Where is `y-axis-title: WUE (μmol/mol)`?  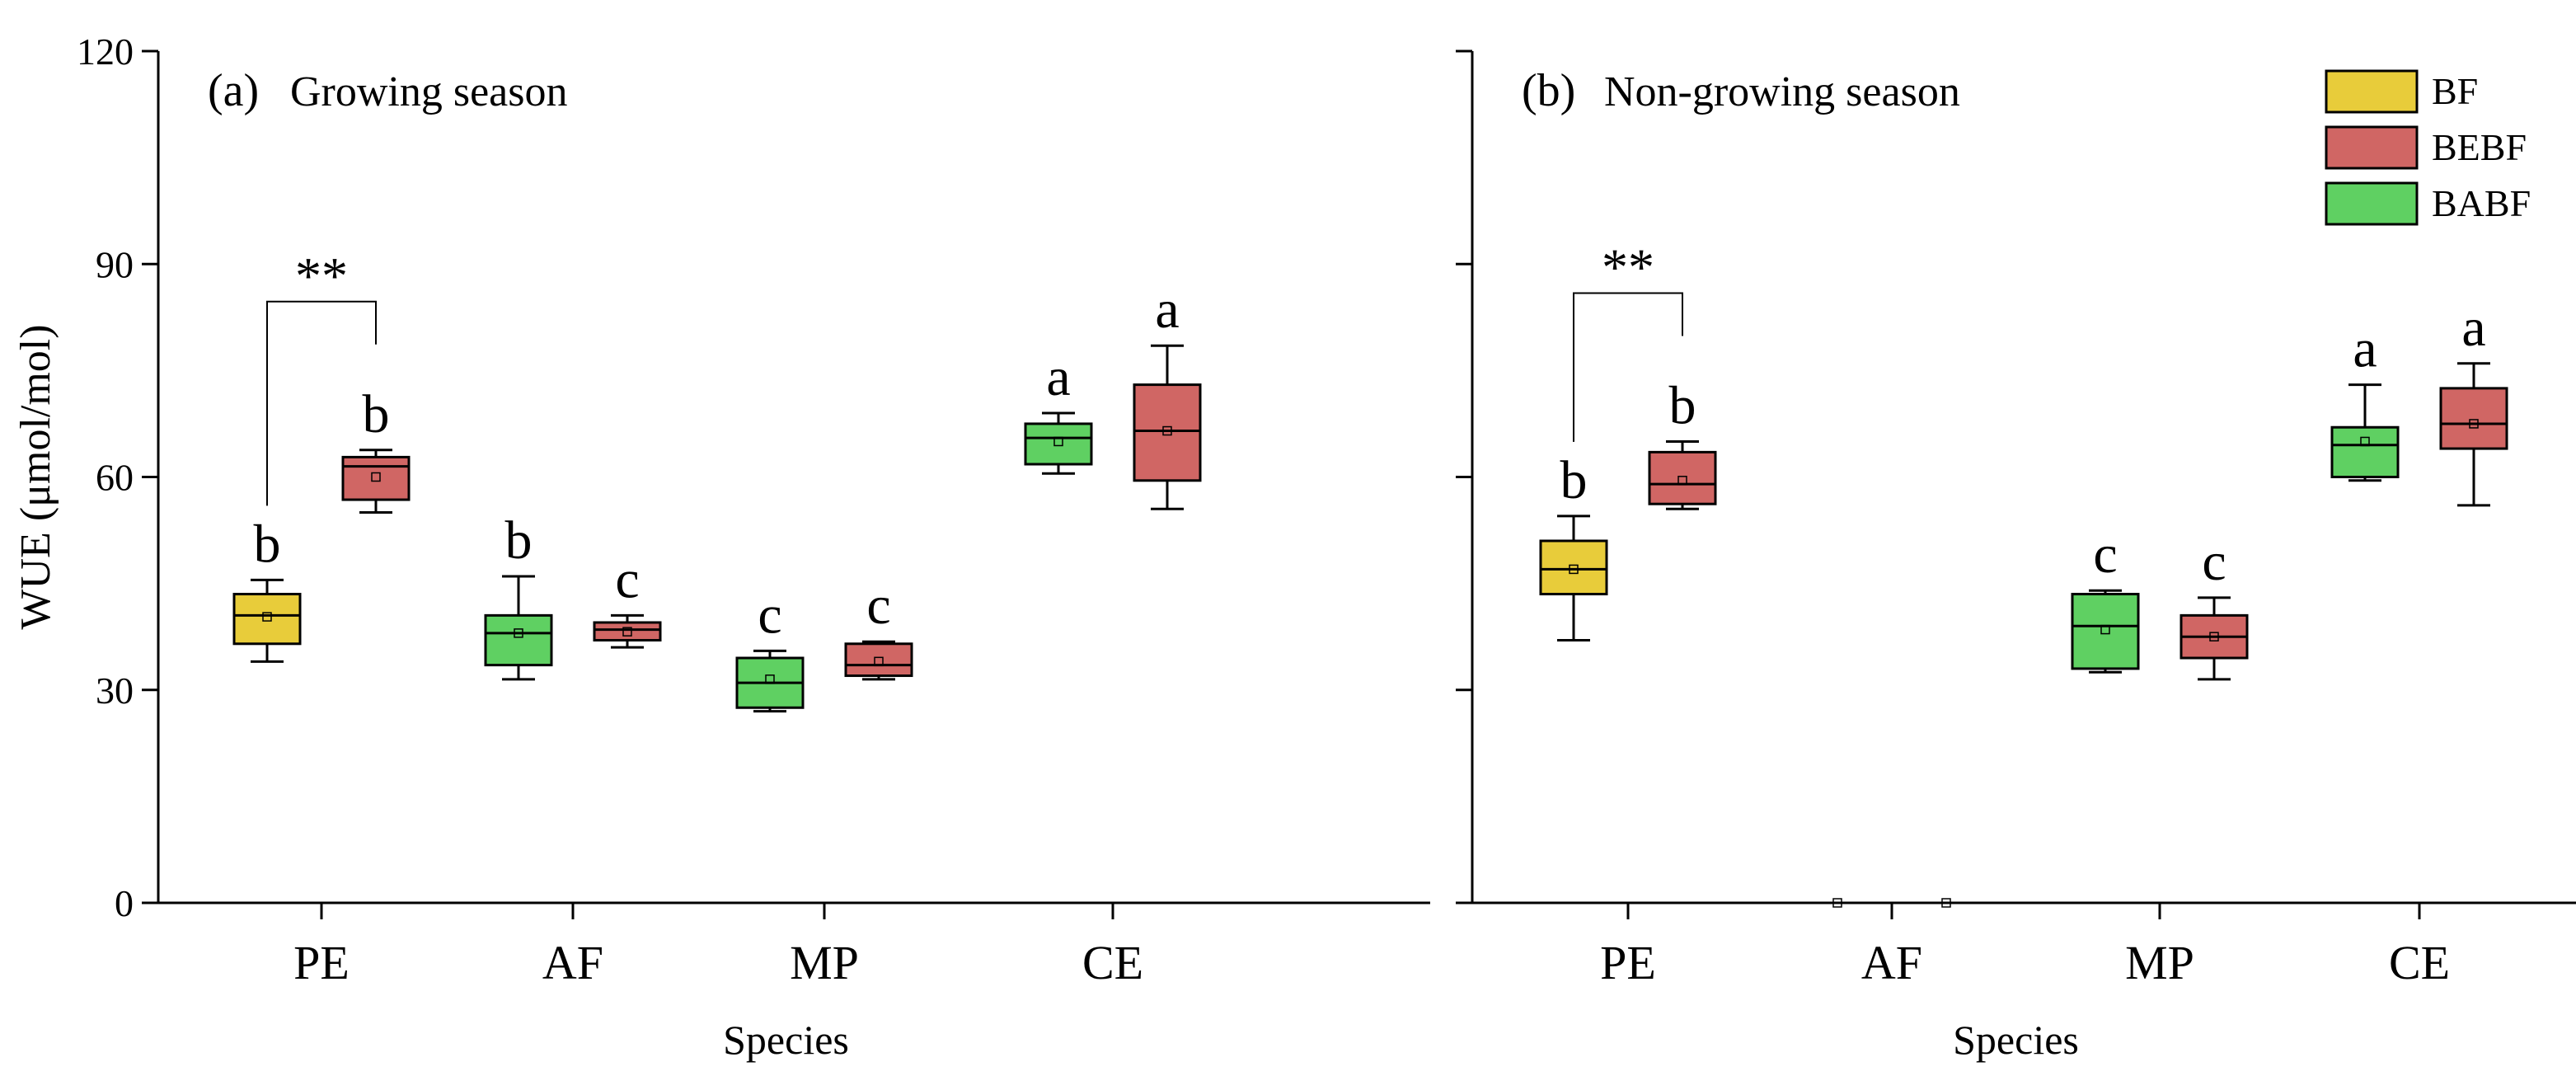
y-axis-title: WUE (μmol/mol) is located at coordinates (35, 476).